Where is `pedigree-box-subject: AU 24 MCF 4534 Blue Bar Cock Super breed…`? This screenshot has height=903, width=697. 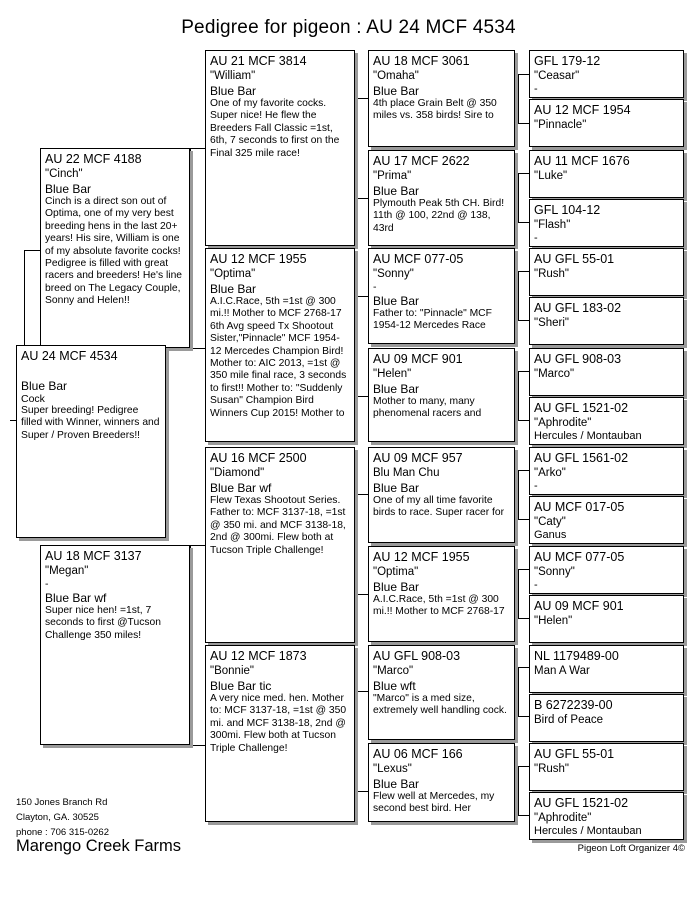 pedigree-box-subject: AU 24 MCF 4534 Blue Bar Cock Super breed… is located at coordinates (91, 441).